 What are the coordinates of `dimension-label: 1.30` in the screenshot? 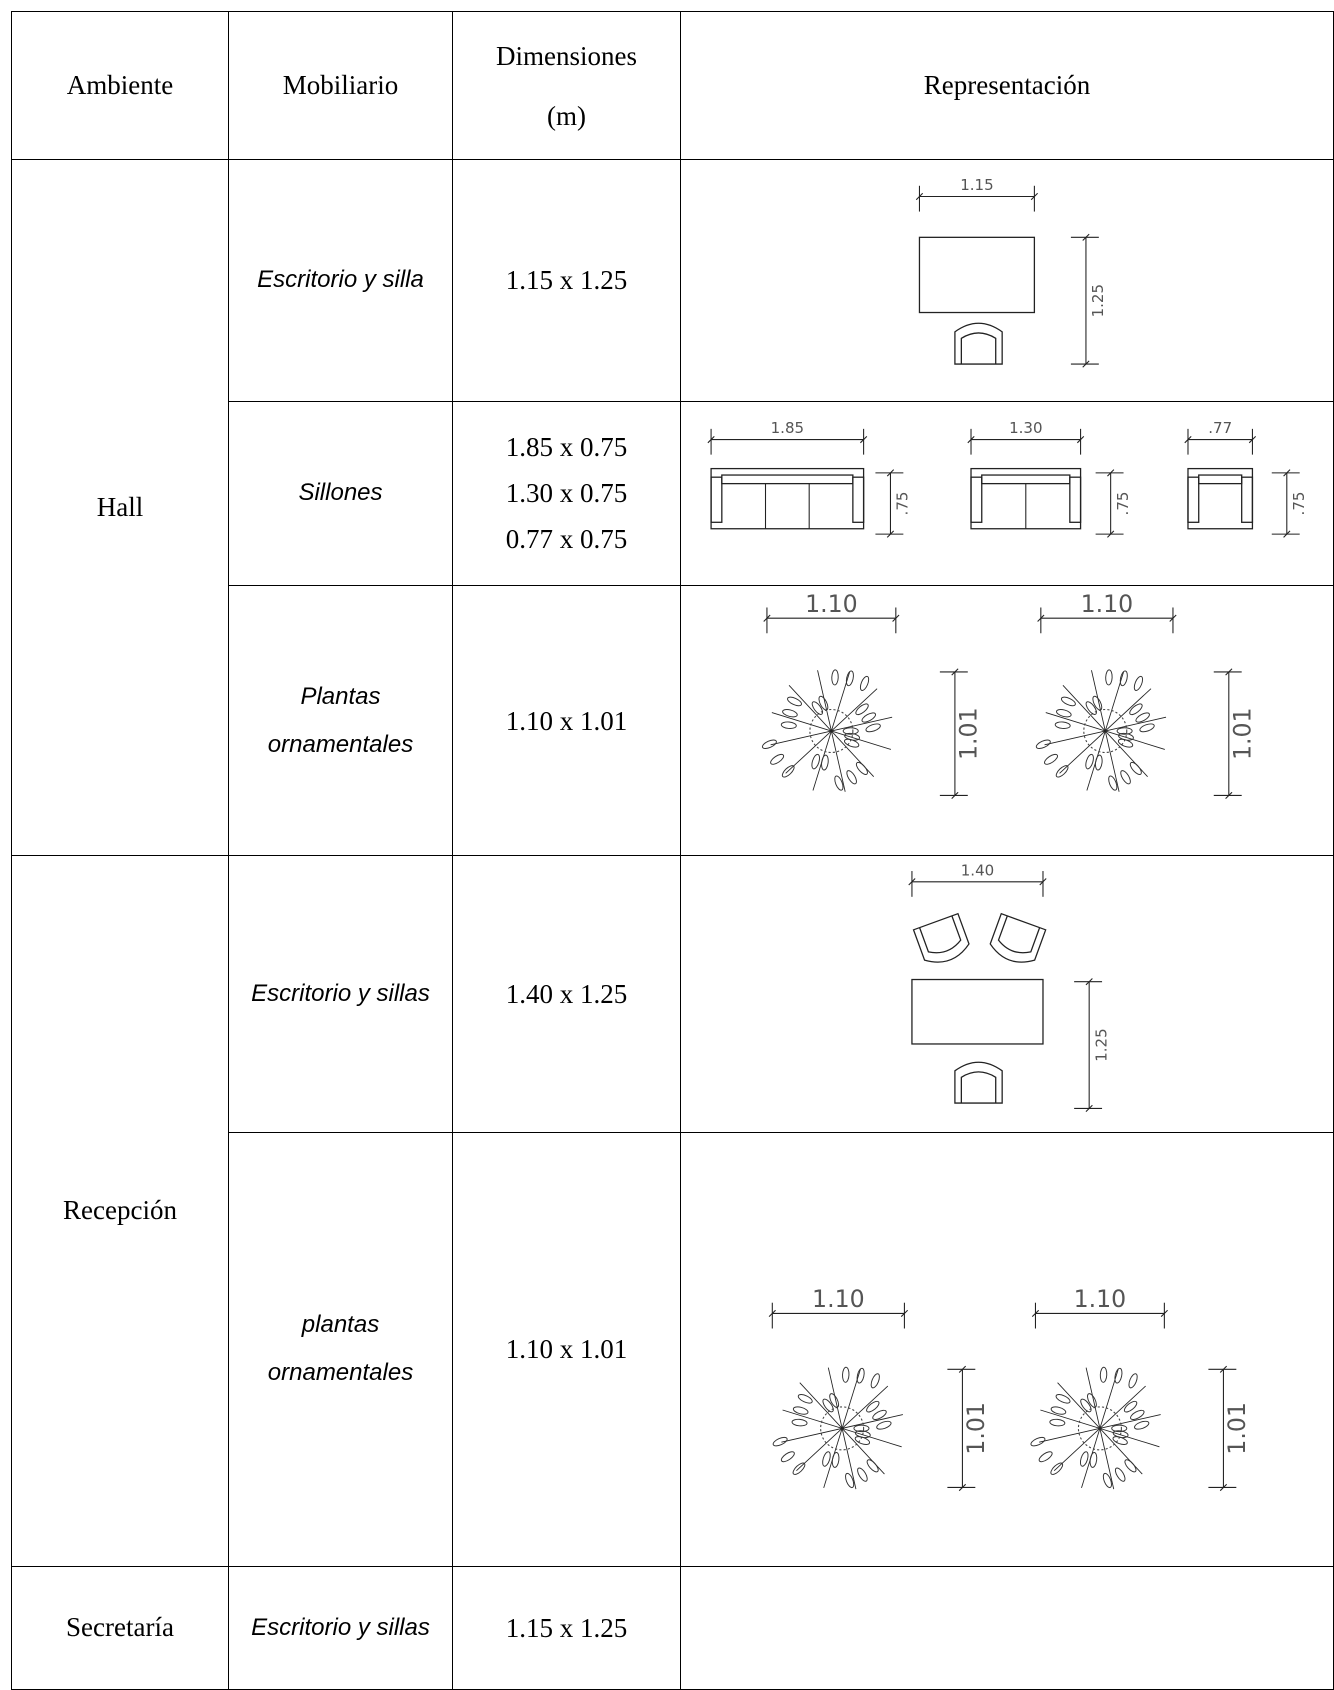 It's located at (1025, 428).